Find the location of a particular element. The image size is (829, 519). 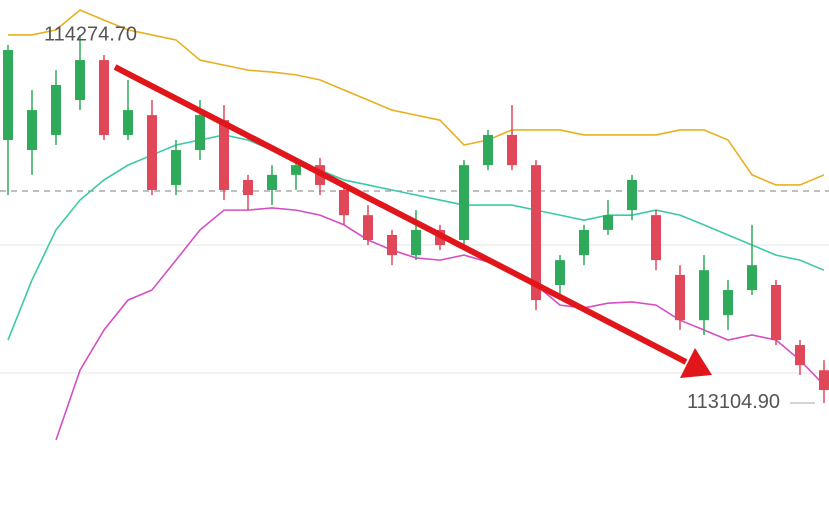

arrow-head is located at coordinates (696, 363).